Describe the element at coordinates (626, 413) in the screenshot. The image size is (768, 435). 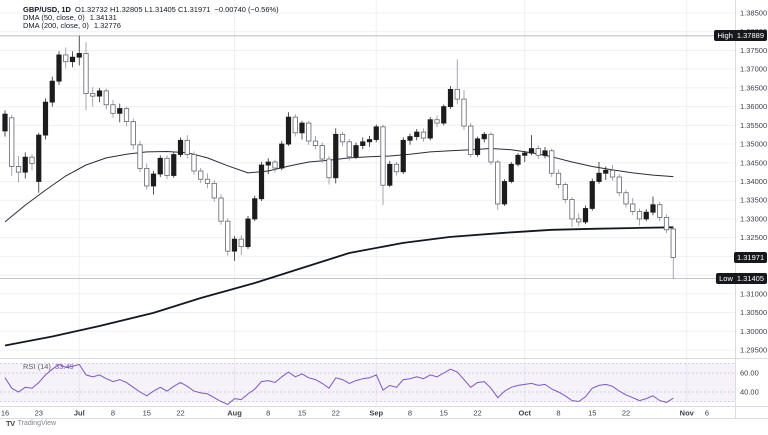
I see `time-tick-label: 22` at that location.